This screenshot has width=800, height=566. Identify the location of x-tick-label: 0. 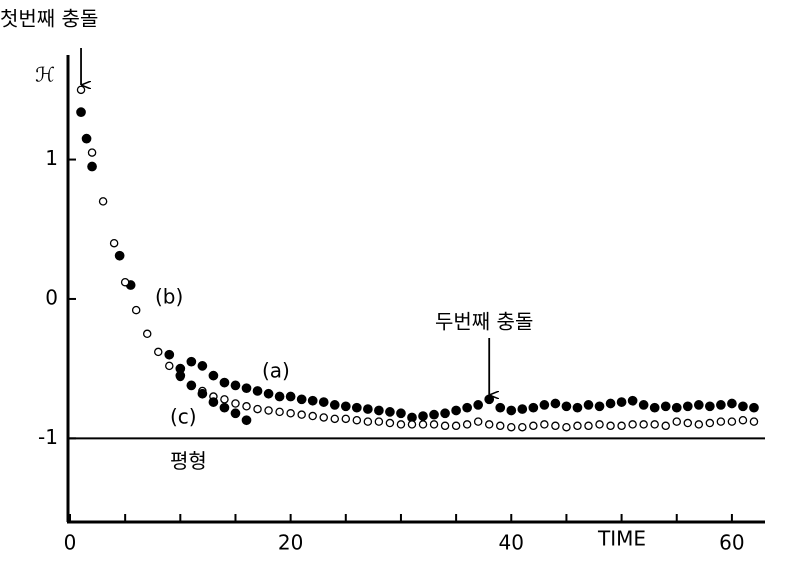
(70, 543).